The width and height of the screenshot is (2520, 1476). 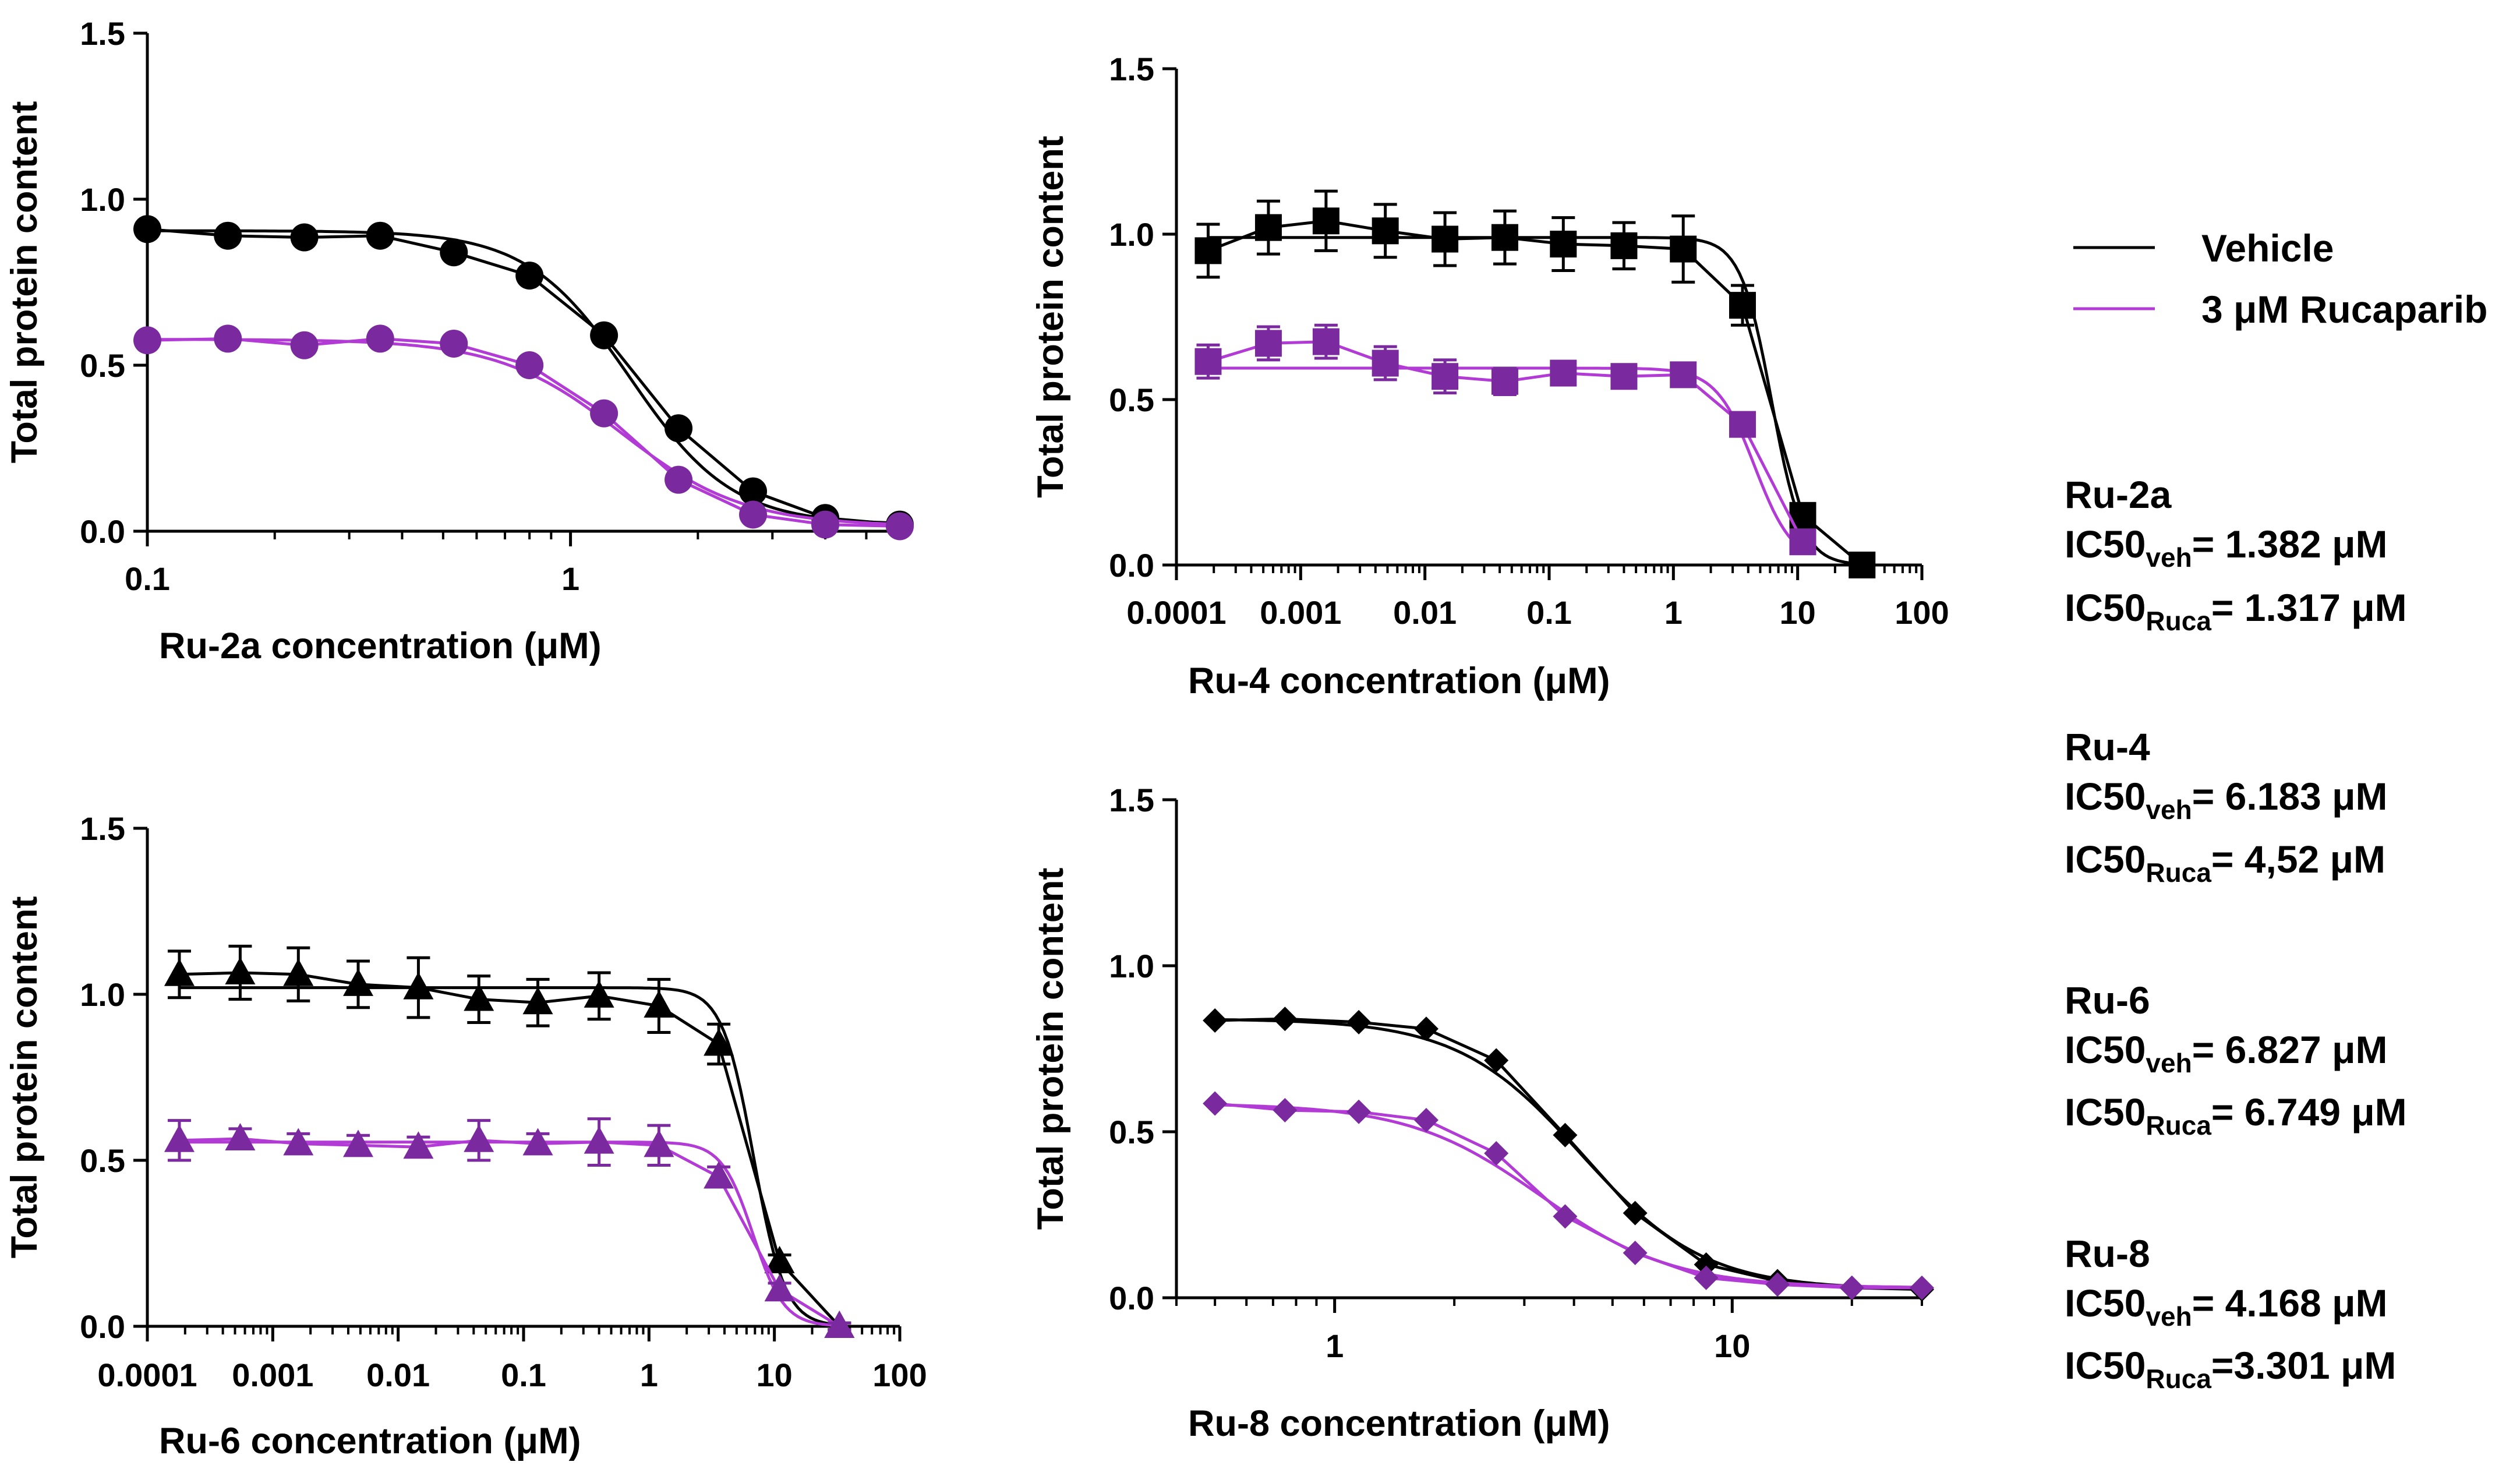 What do you see at coordinates (2226, 1307) in the screenshot?
I see `annotation-ic50-vehicle: IC50veh= 4.168 μM` at bounding box center [2226, 1307].